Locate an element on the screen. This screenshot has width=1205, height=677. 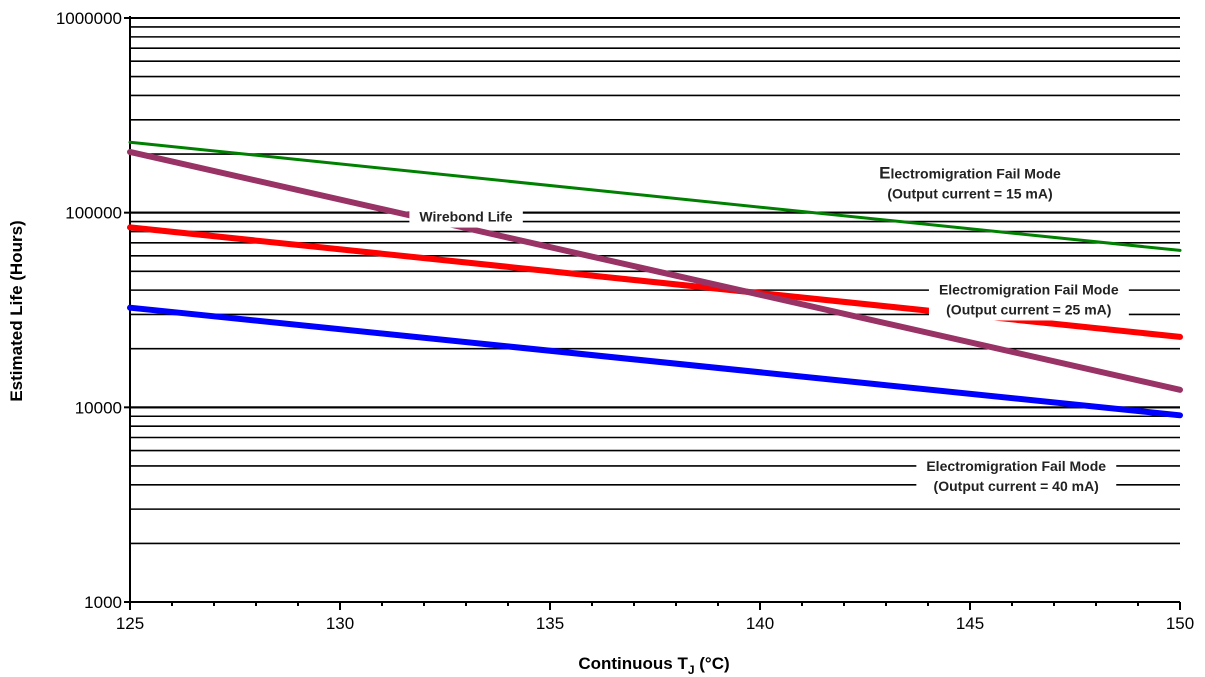
y-tick-label: 1000 is located at coordinates (103, 602).